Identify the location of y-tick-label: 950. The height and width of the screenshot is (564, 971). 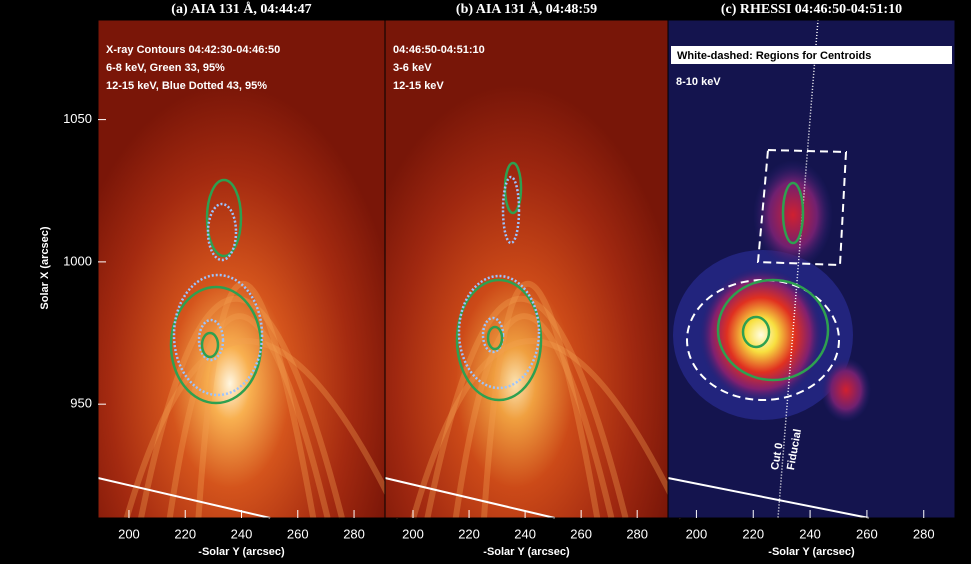
(81, 403).